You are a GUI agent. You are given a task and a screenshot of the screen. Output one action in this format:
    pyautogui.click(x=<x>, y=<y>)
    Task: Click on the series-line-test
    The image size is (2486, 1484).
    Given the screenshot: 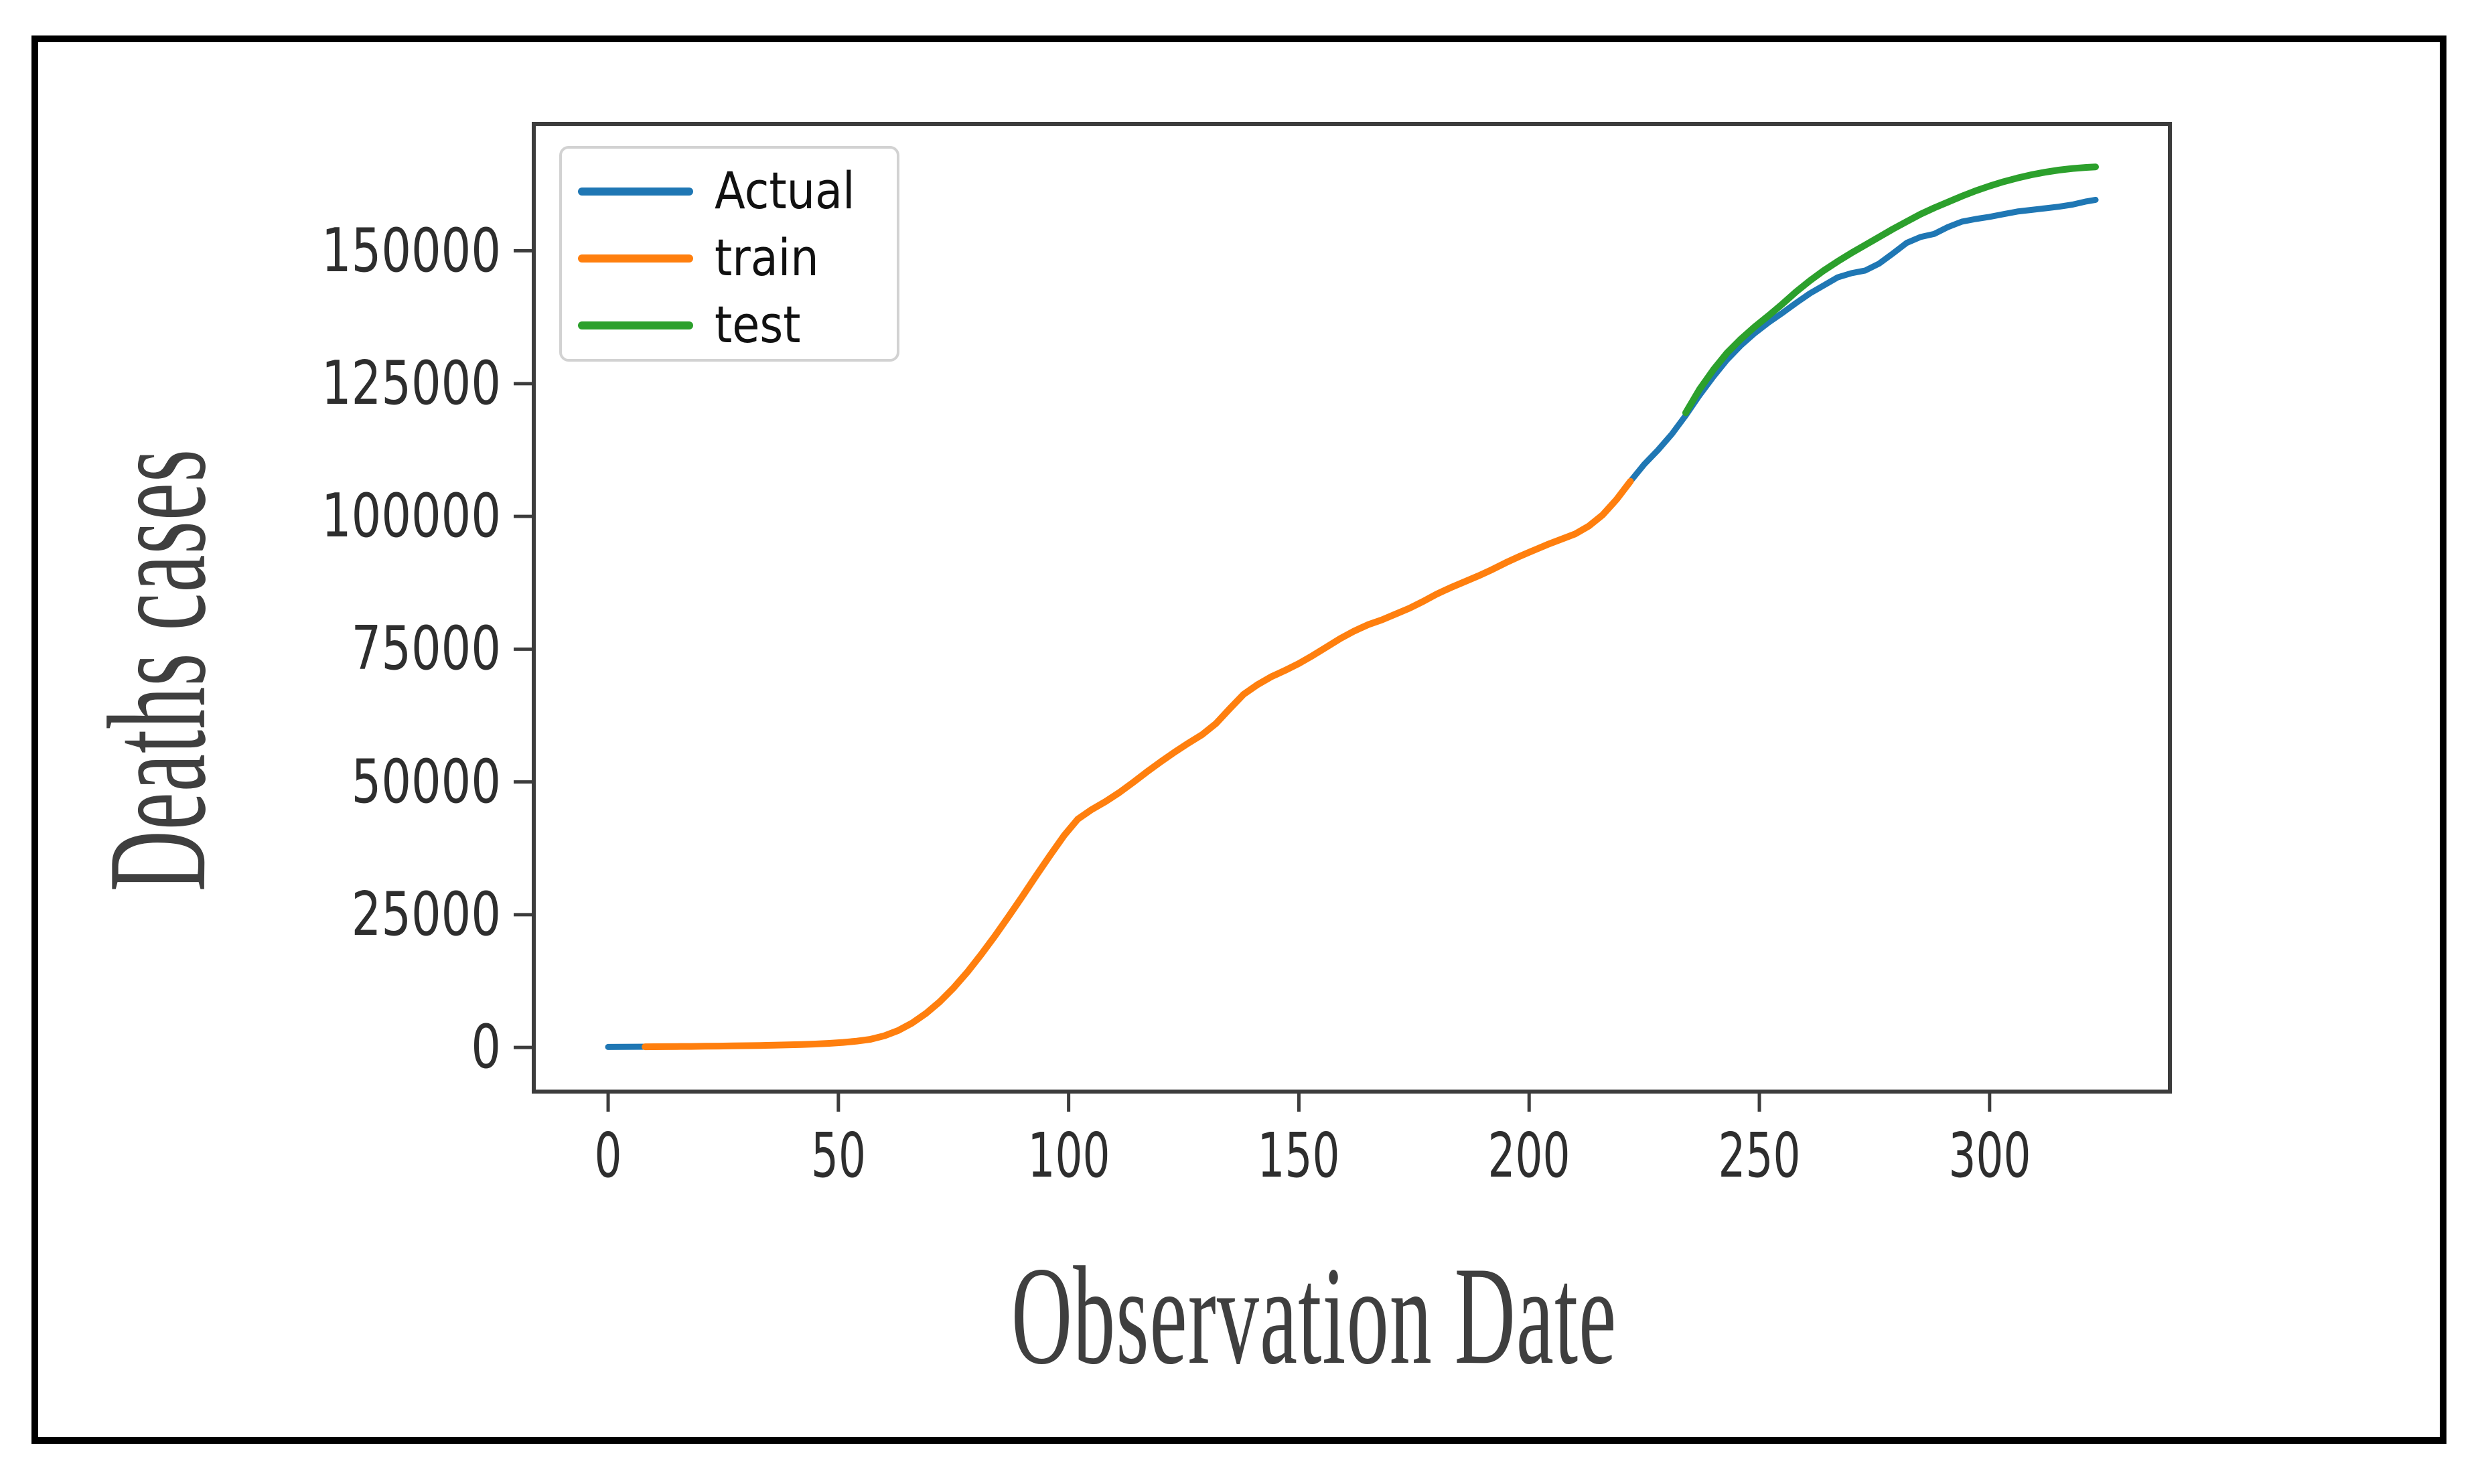 What is the action you would take?
    pyautogui.click(x=1890, y=290)
    